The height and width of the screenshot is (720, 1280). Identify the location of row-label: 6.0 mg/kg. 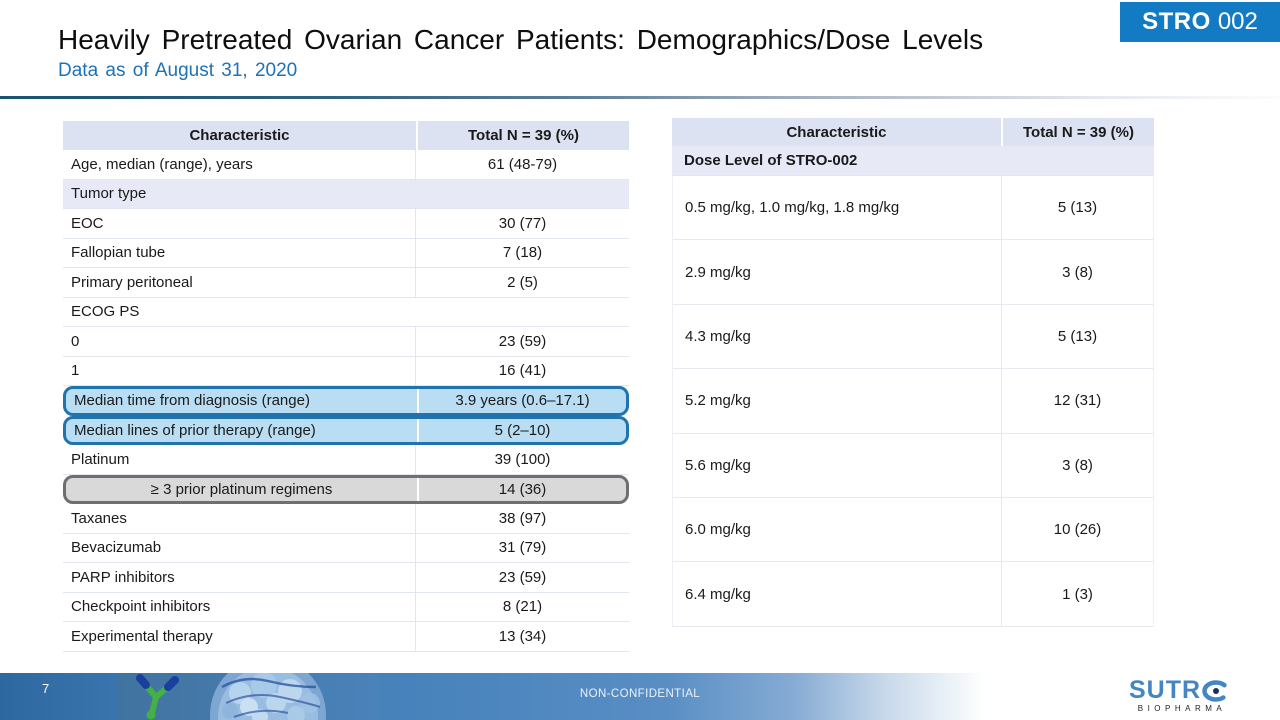
(837, 529).